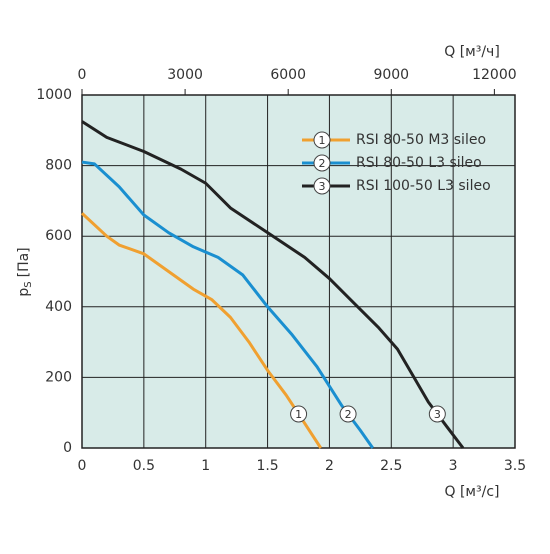  I want to click on x-tick-label: 2, so click(329, 466).